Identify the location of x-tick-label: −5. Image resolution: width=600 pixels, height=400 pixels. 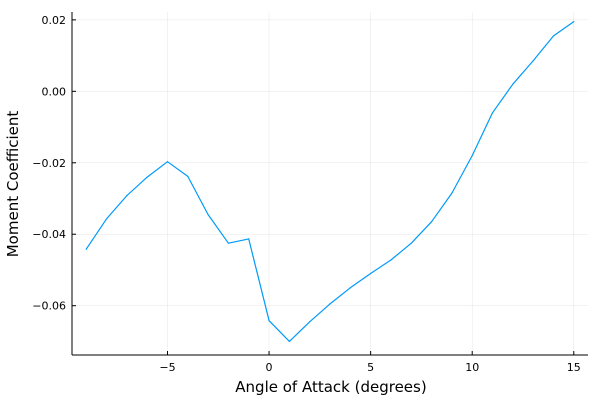
(167, 367).